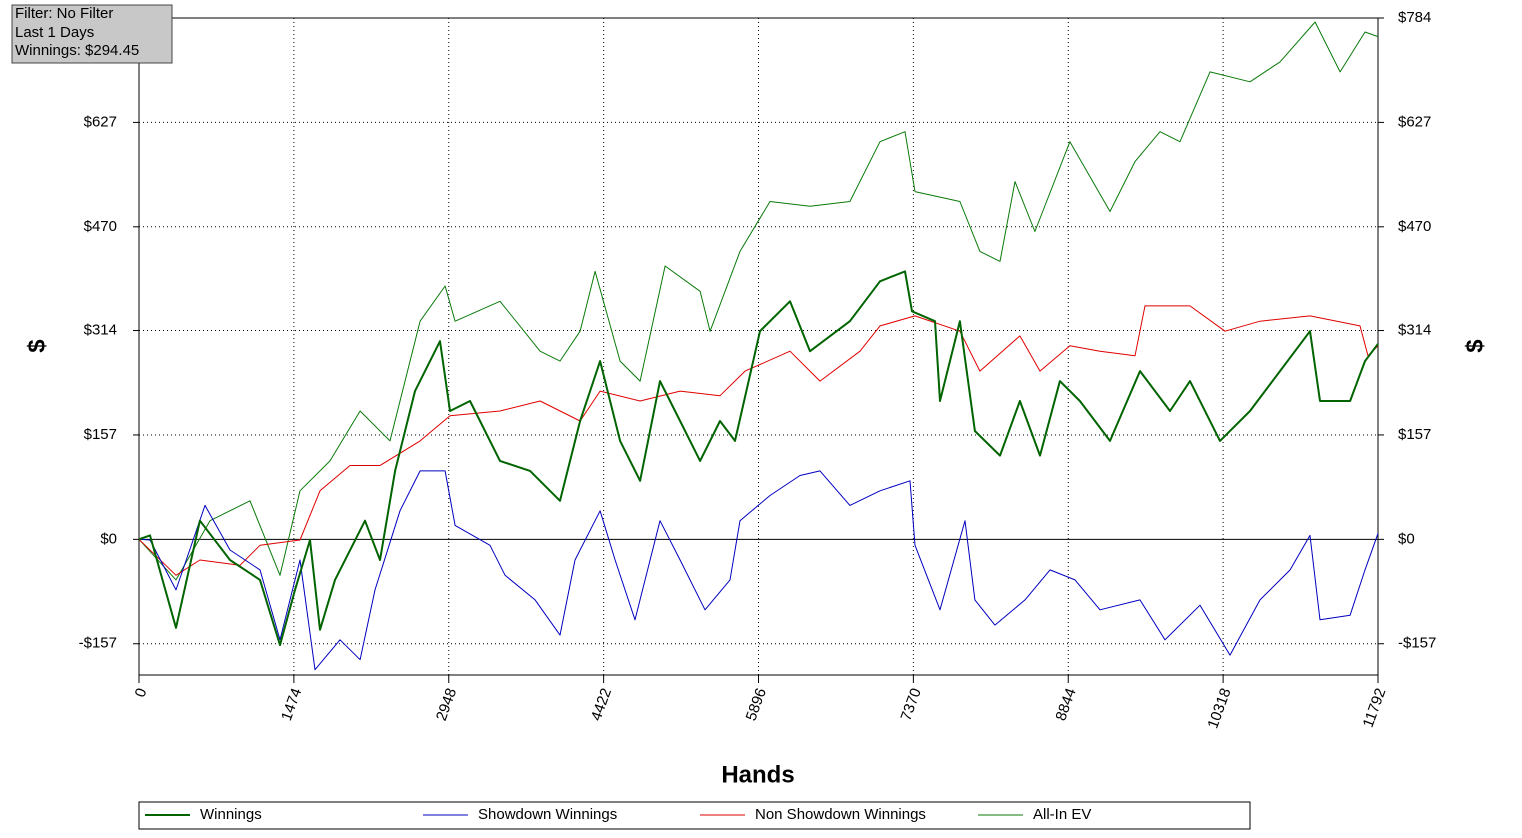 The image size is (1522, 838). I want to click on x-axis-label: Hands, so click(757, 774).